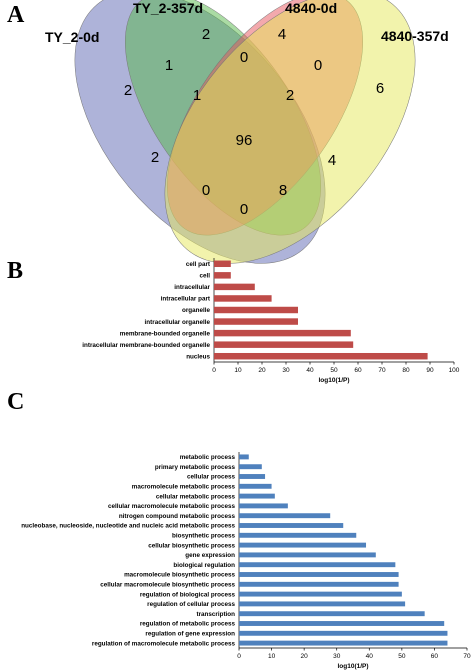 This screenshot has width=472, height=671. Describe the element at coordinates (318, 65) in the screenshot. I see `venn-region-4840-0d-4840-357d: 0` at that location.